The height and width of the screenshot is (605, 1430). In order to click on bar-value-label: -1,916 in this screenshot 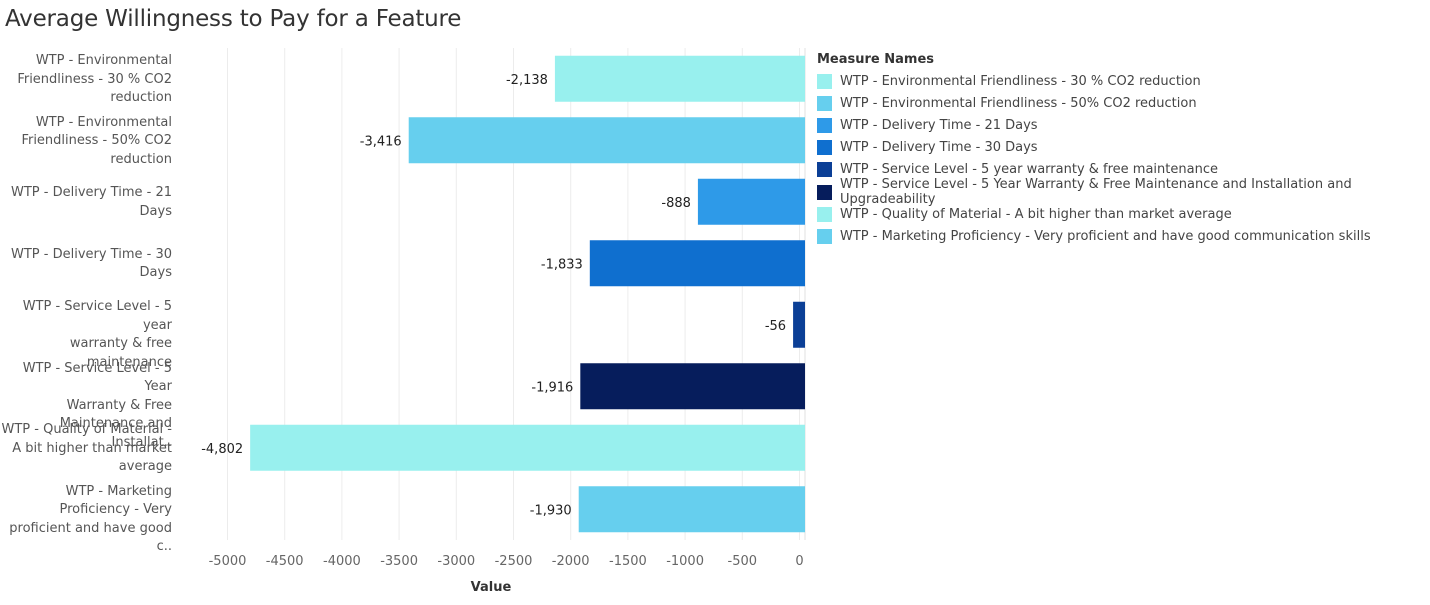, I will do `click(552, 387)`.